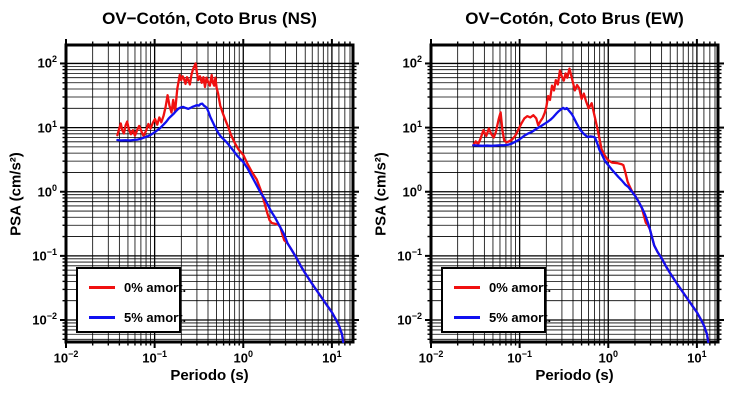  I want to click on plot-title-ns: OV−Cotón, Coto Brus (NS), so click(209, 18).